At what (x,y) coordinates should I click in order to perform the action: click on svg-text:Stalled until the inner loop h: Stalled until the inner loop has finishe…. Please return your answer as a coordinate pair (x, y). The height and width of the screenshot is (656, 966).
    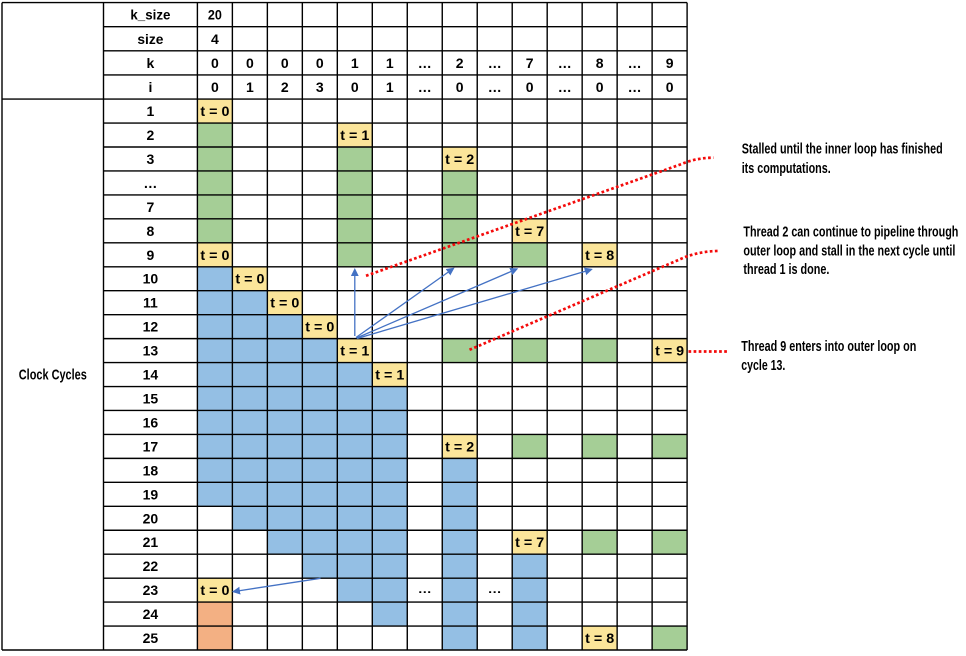
    Looking at the image, I should click on (842, 148).